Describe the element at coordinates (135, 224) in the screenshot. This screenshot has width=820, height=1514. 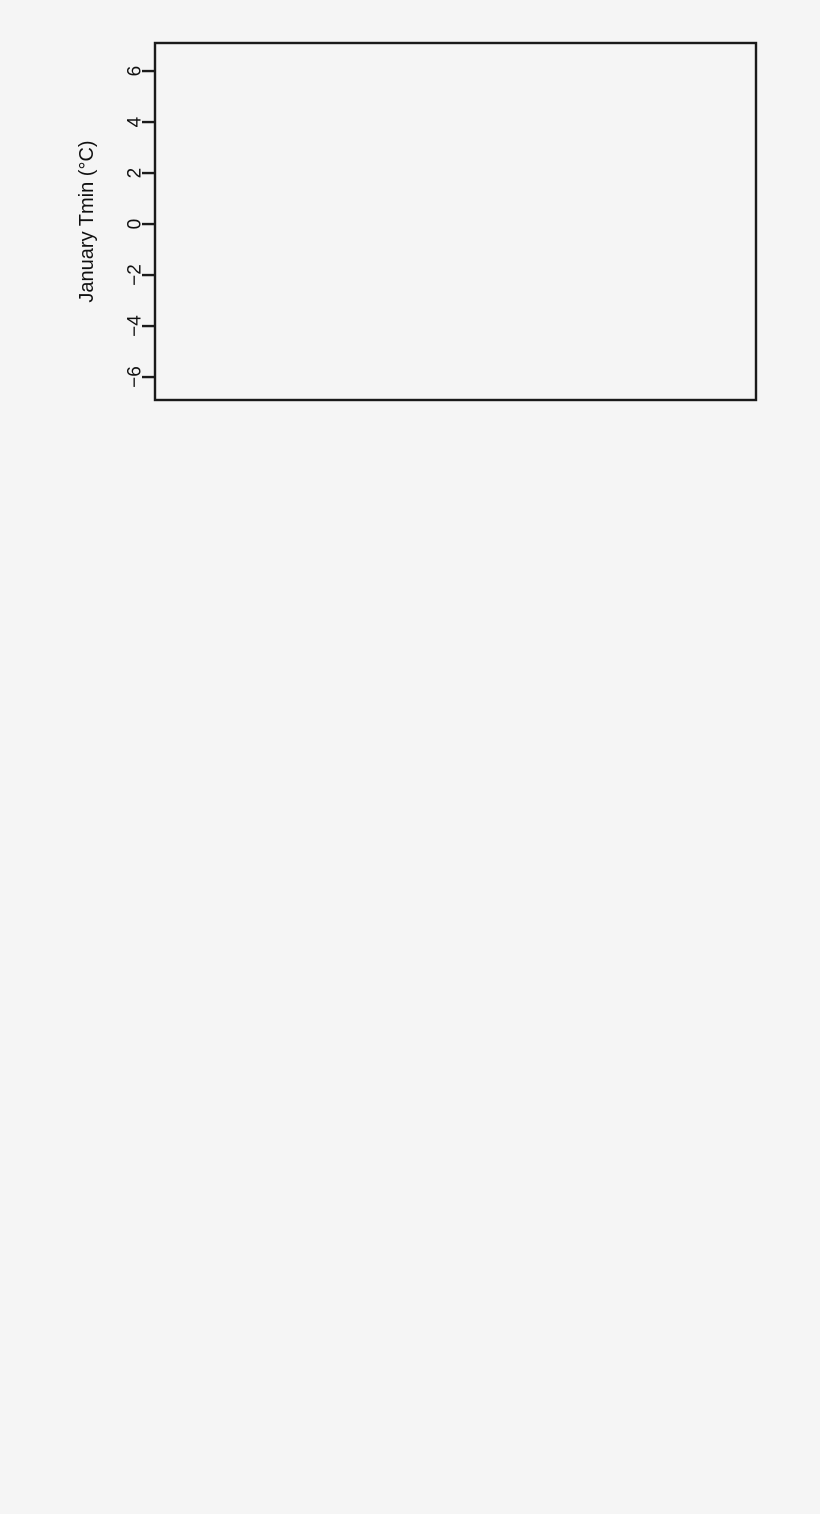
I see `y-axis-tick-label: 0` at that location.